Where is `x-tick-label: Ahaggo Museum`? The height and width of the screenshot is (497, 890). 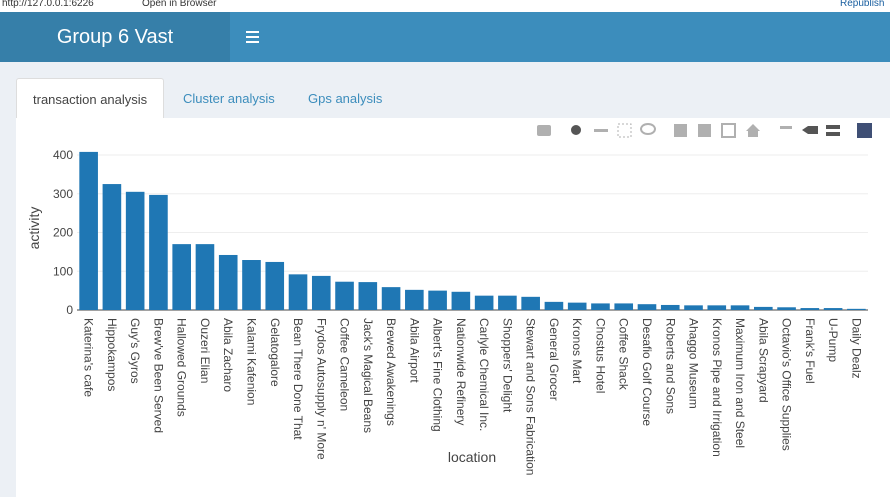 x-tick-label: Ahaggo Museum is located at coordinates (694, 363).